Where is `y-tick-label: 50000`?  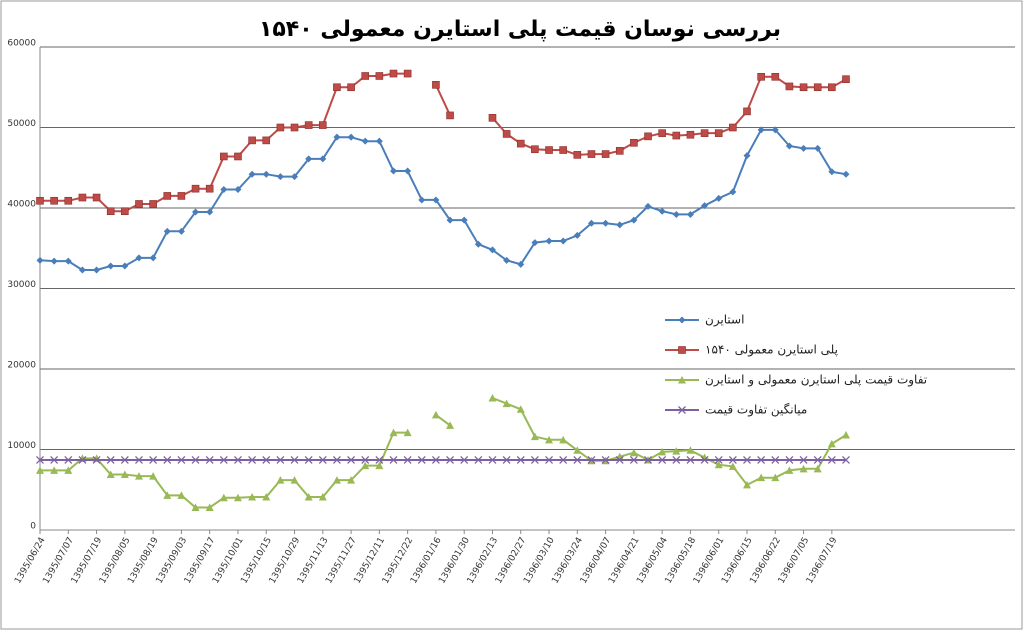 y-tick-label: 50000 is located at coordinates (21, 124).